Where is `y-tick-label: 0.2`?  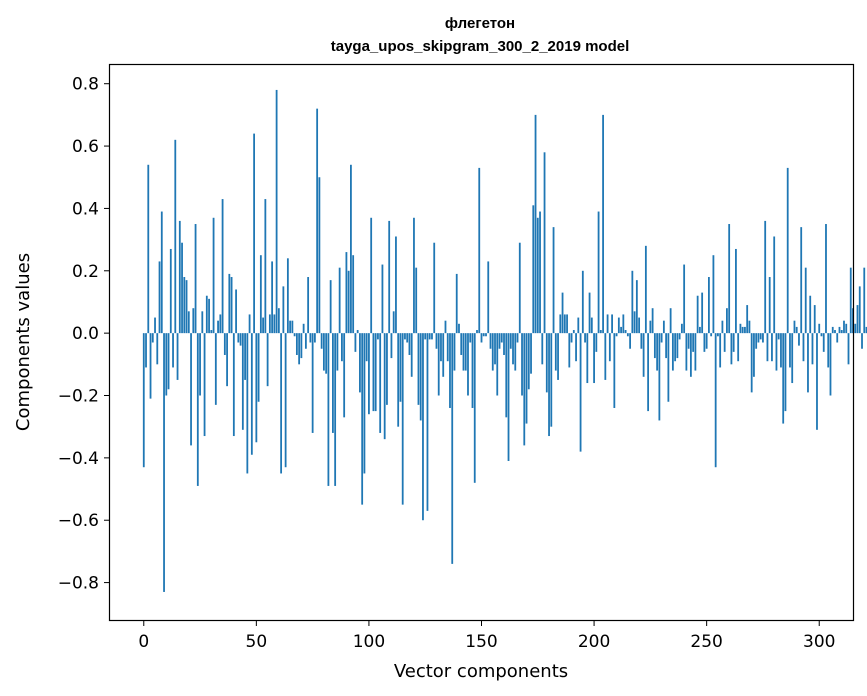 y-tick-label: 0.2 is located at coordinates (85, 272).